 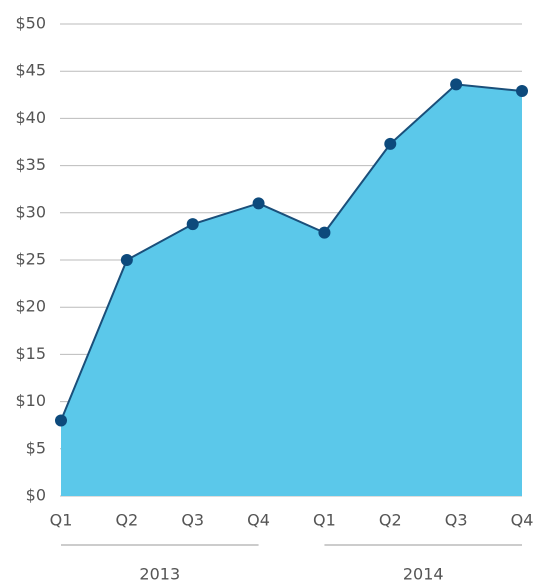 What do you see at coordinates (36, 495) in the screenshot?
I see `y-tick-label: $0` at bounding box center [36, 495].